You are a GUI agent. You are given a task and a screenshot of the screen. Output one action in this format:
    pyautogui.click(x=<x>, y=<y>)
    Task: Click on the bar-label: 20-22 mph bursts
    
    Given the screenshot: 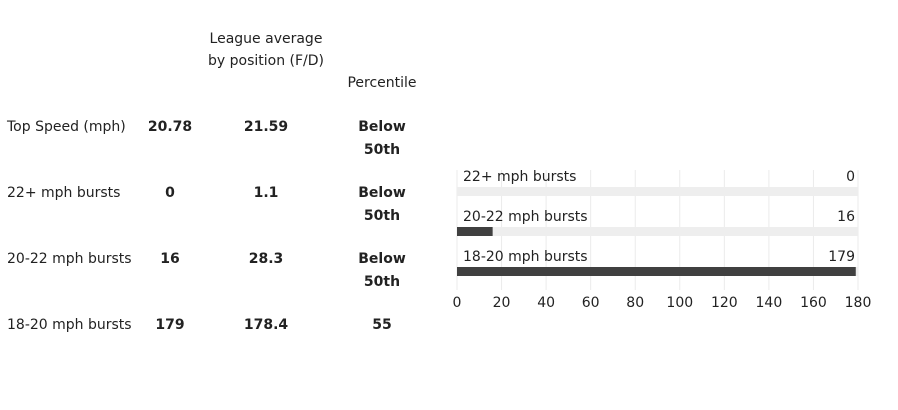 What is the action you would take?
    pyautogui.click(x=525, y=217)
    